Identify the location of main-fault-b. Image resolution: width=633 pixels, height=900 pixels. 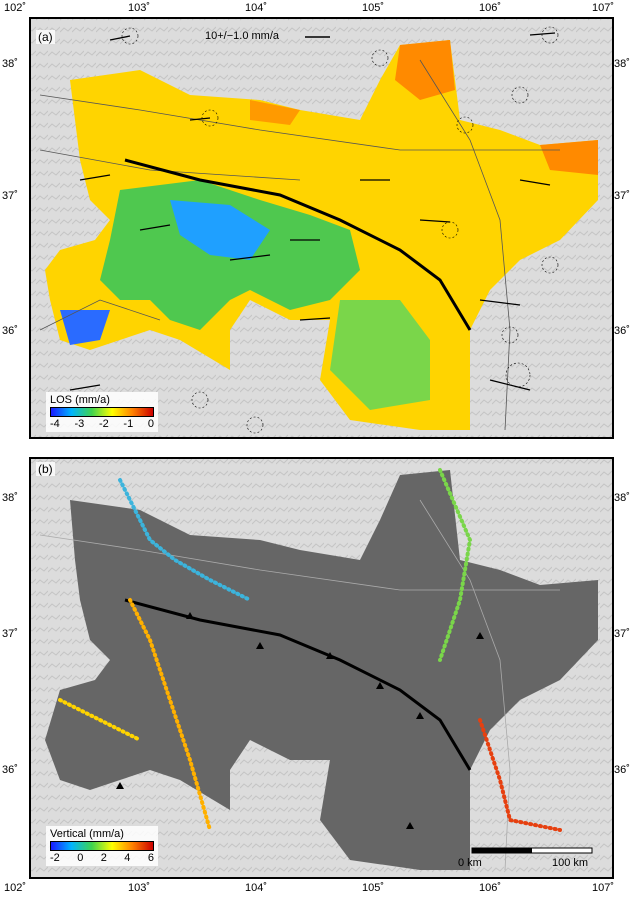
(298, 684).